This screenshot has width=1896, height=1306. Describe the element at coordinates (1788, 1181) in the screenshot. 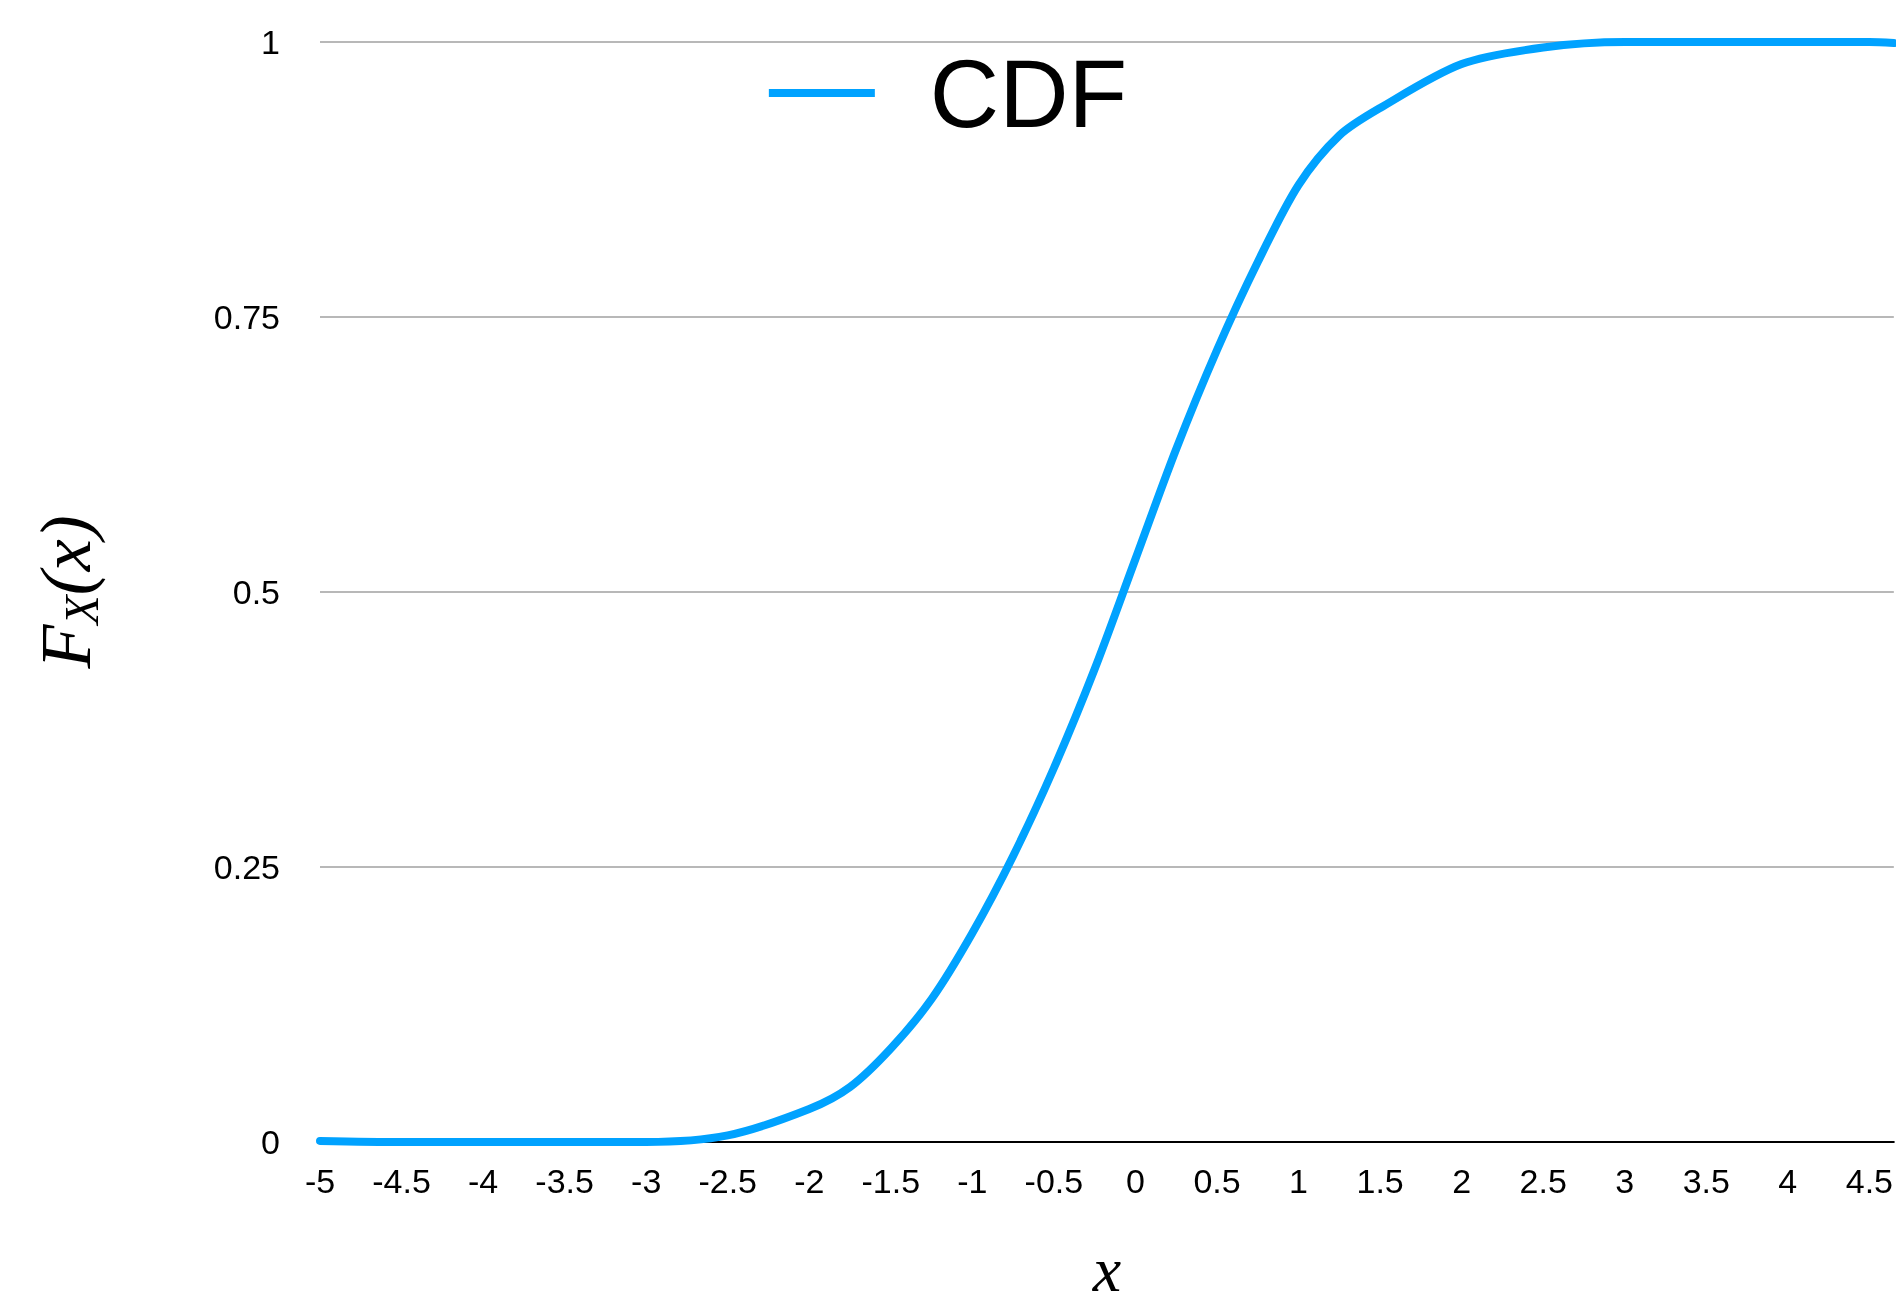

I see `x-tick-label: 4` at that location.